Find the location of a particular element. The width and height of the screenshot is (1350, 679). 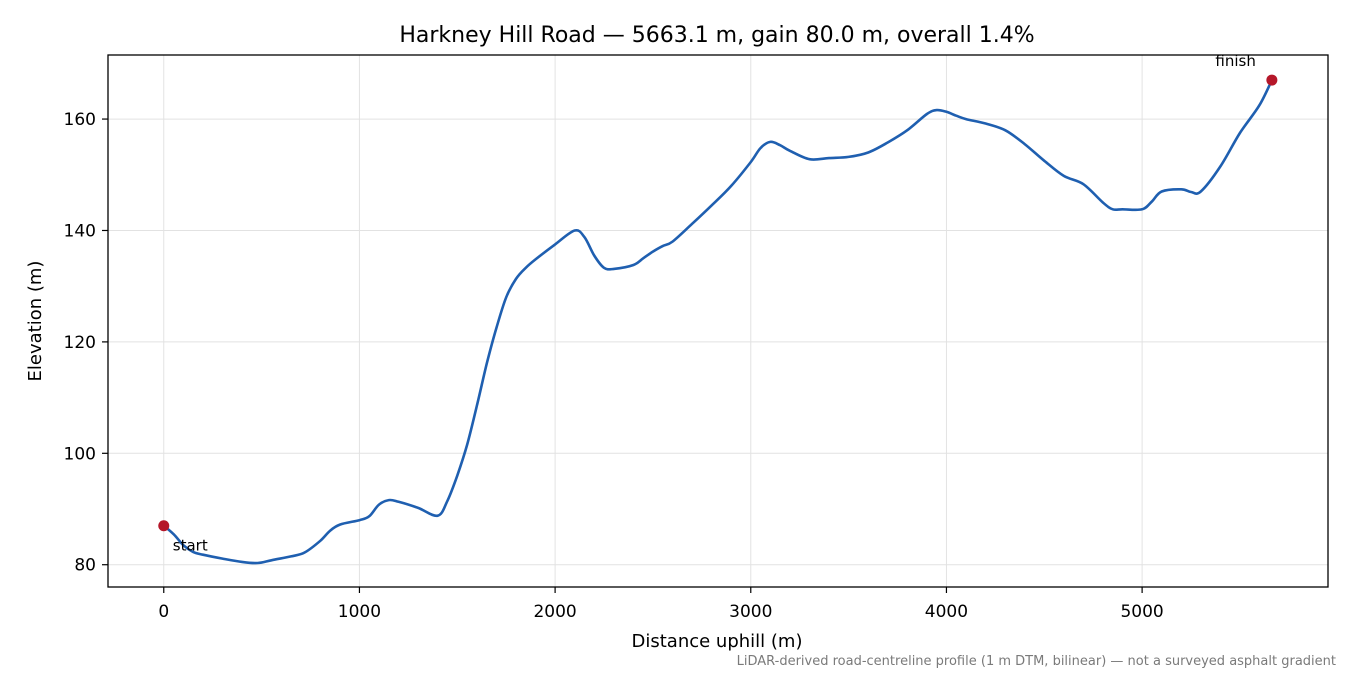

x-tick-label: 2000 is located at coordinates (554, 612).